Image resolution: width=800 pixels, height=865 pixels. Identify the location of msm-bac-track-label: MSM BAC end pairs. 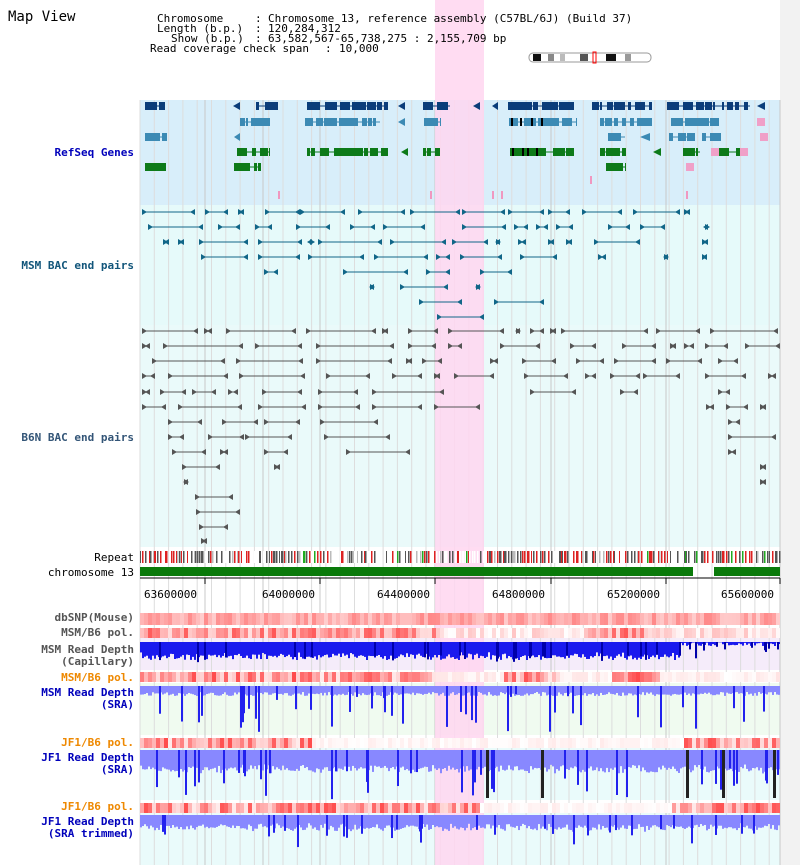
(77, 265).